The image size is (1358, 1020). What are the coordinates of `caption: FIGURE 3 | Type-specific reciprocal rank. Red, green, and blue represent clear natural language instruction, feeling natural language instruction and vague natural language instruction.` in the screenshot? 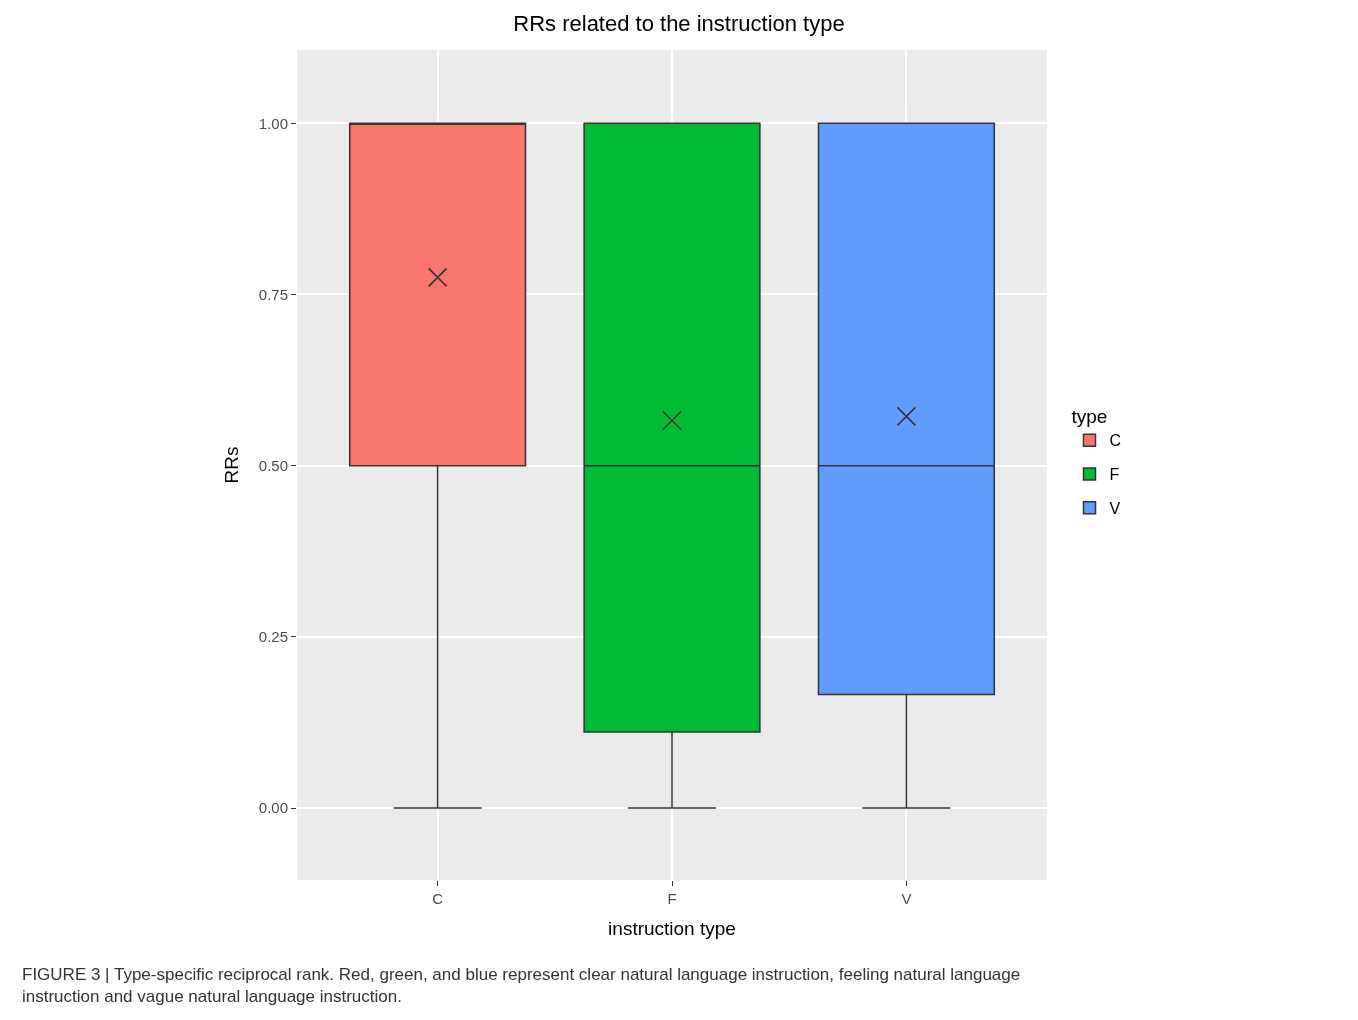 It's located at (521, 986).